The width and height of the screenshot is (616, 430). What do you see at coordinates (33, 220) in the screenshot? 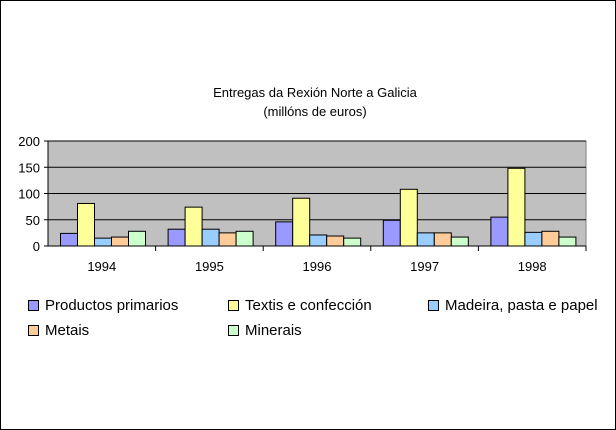
I see `y-tick-label: 50` at bounding box center [33, 220].